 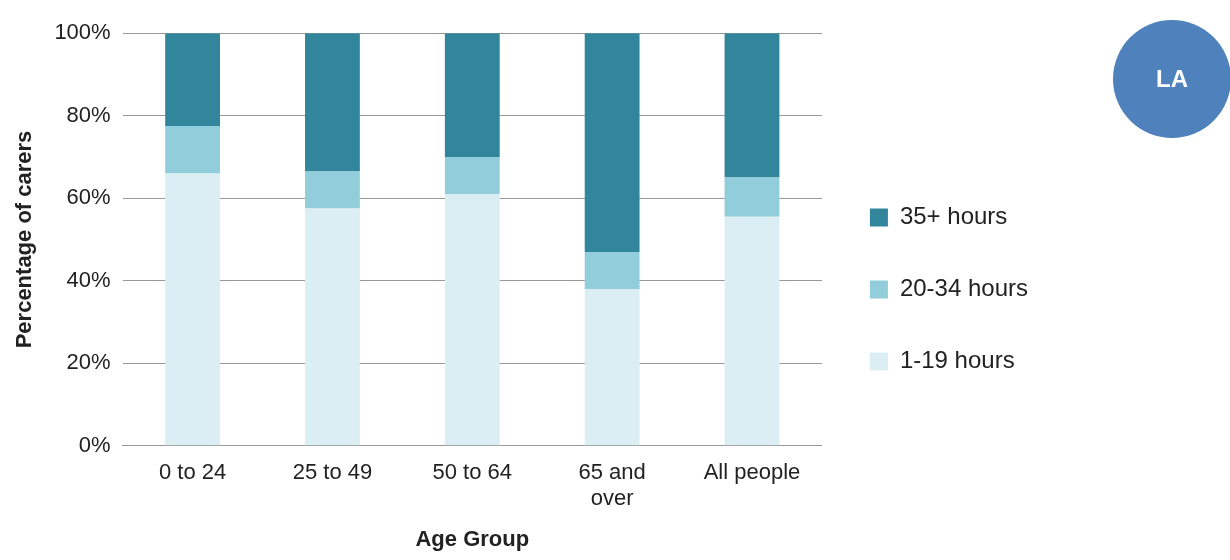 What do you see at coordinates (472, 538) in the screenshot?
I see `x-axis-title: Age Group` at bounding box center [472, 538].